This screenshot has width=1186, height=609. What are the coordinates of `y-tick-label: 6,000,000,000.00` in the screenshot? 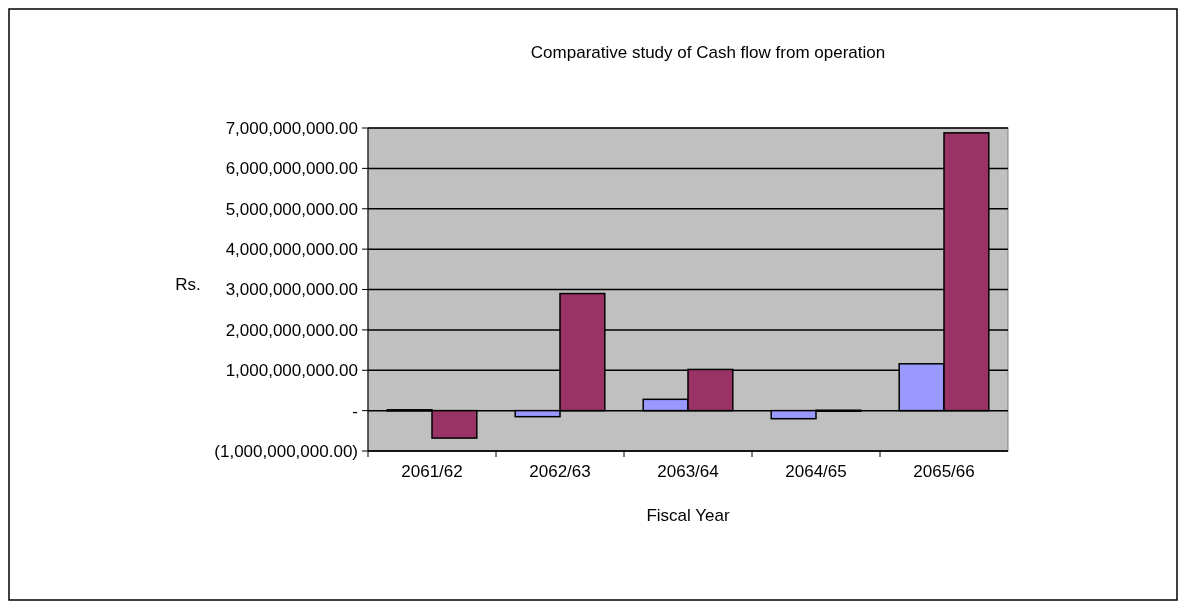 It's located at (291, 169).